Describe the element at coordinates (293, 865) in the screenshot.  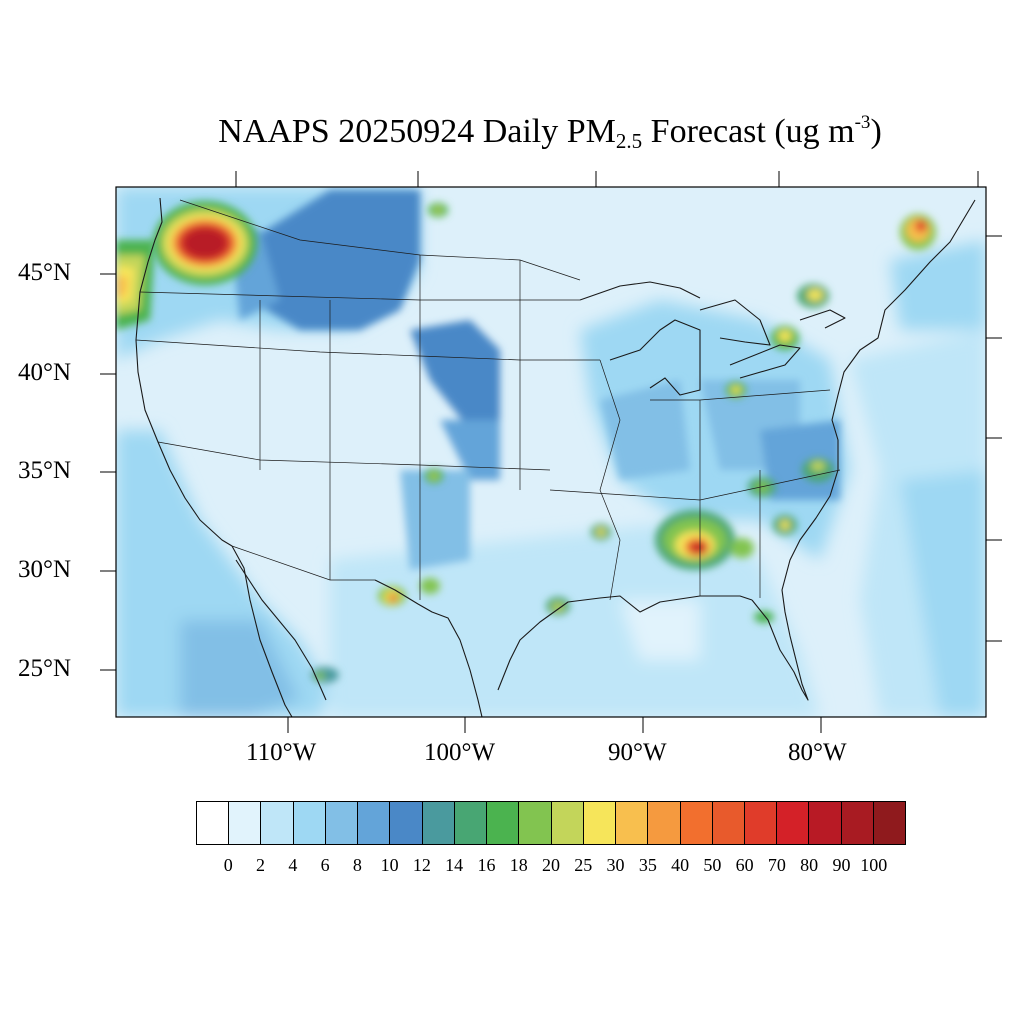
I see `colorbar-label: 4` at that location.